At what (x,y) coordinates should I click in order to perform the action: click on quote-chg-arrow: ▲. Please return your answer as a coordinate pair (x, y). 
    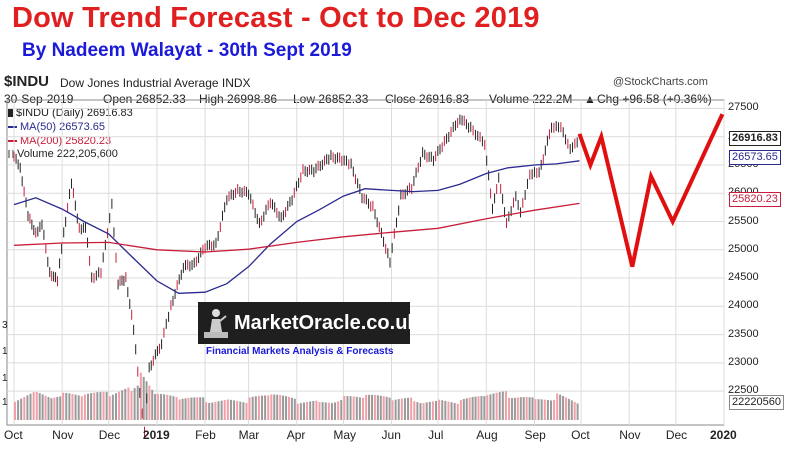
    Looking at the image, I should click on (590, 99).